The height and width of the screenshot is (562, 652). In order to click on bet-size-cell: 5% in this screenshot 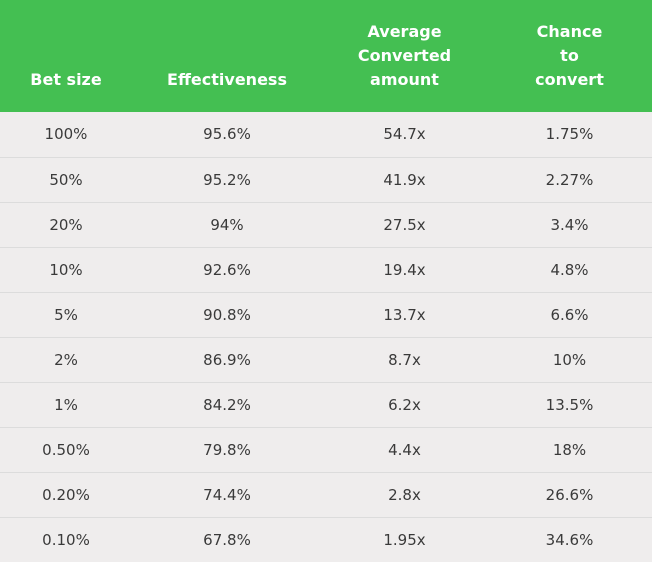, I will do `click(66, 314)`.